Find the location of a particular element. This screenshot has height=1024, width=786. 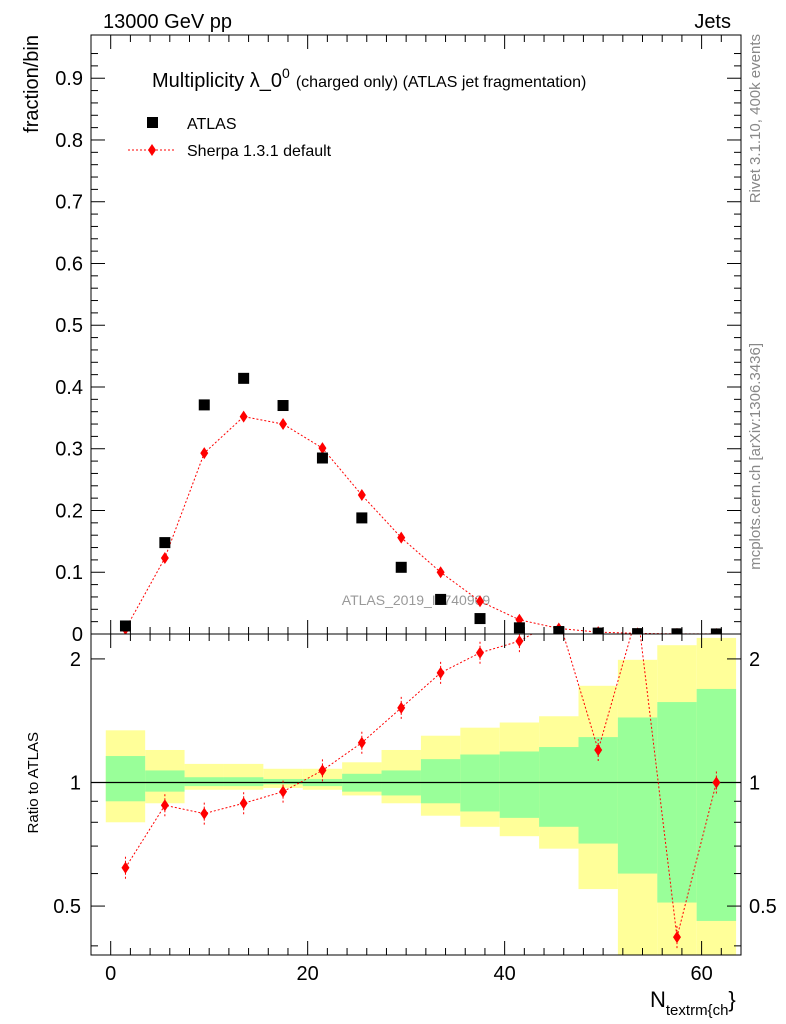

x-axis-label: Ntextrm{ch} is located at coordinates (693, 1003).